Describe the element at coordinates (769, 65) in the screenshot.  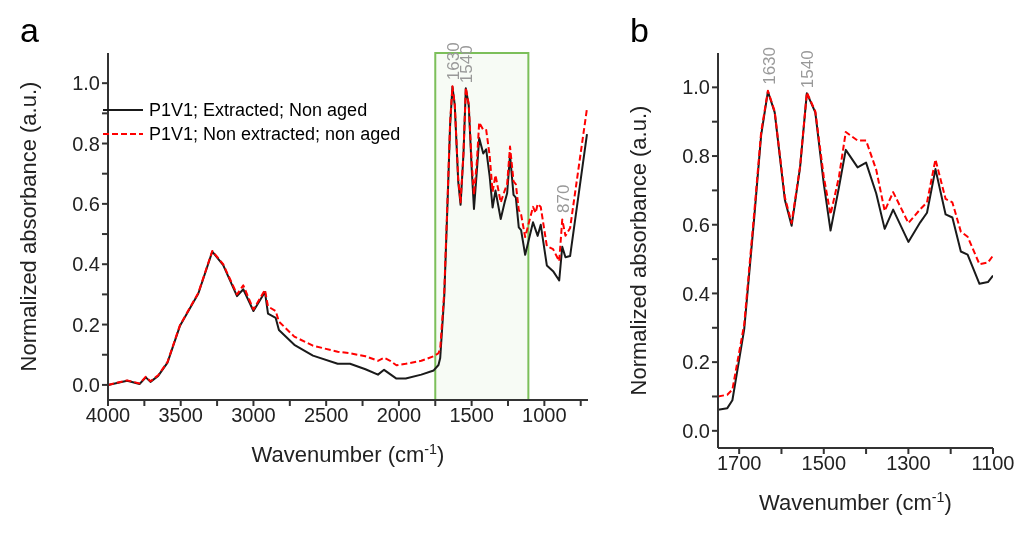
I see `annotation: 1630` at that location.